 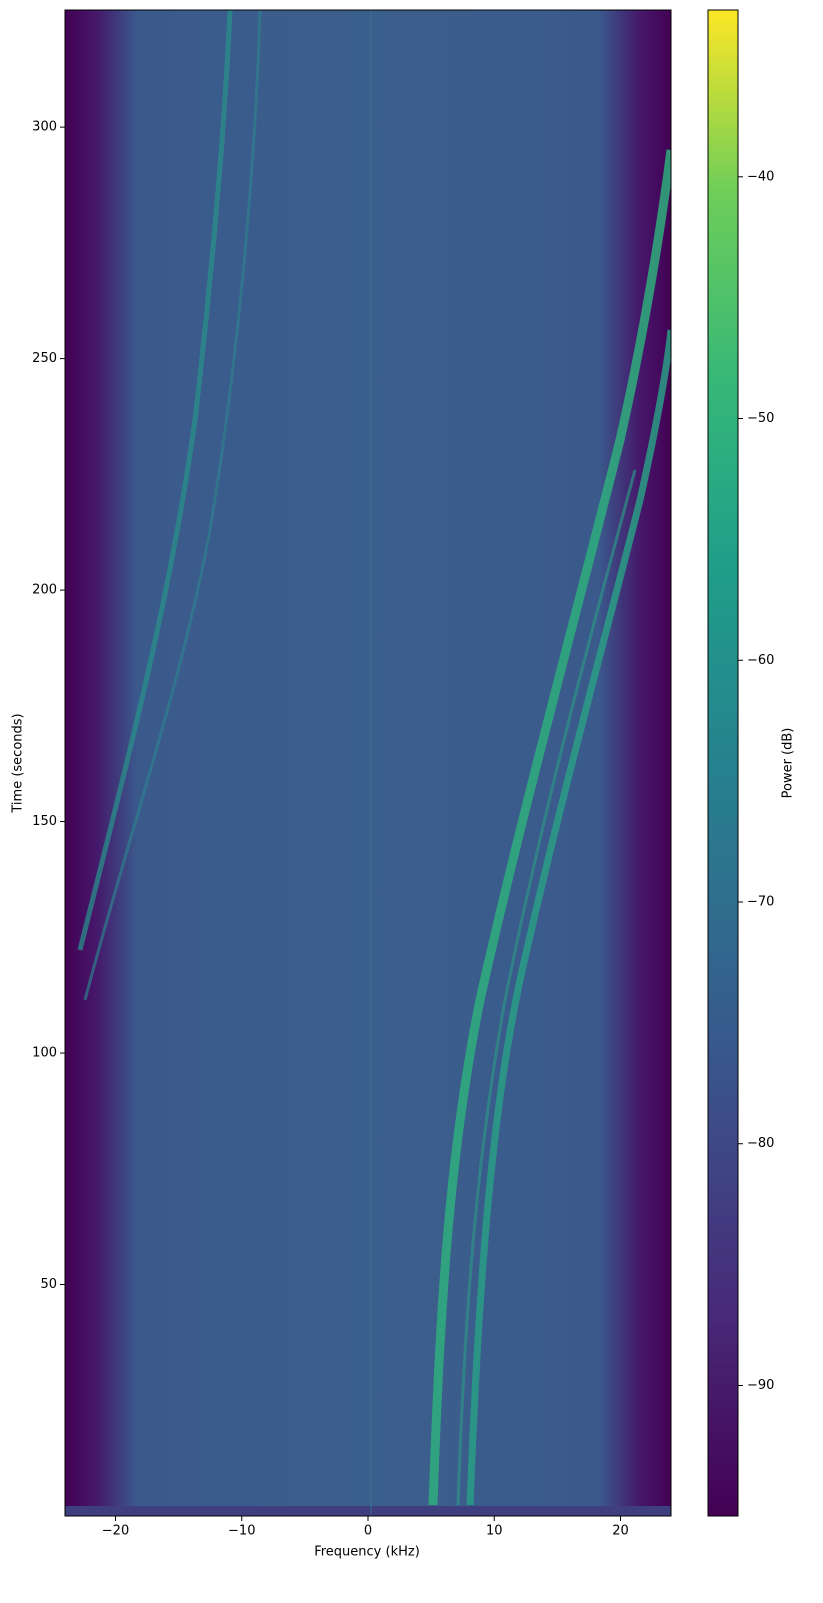 What do you see at coordinates (18, 763) in the screenshot?
I see `y-axis-label: Time (seconds)` at bounding box center [18, 763].